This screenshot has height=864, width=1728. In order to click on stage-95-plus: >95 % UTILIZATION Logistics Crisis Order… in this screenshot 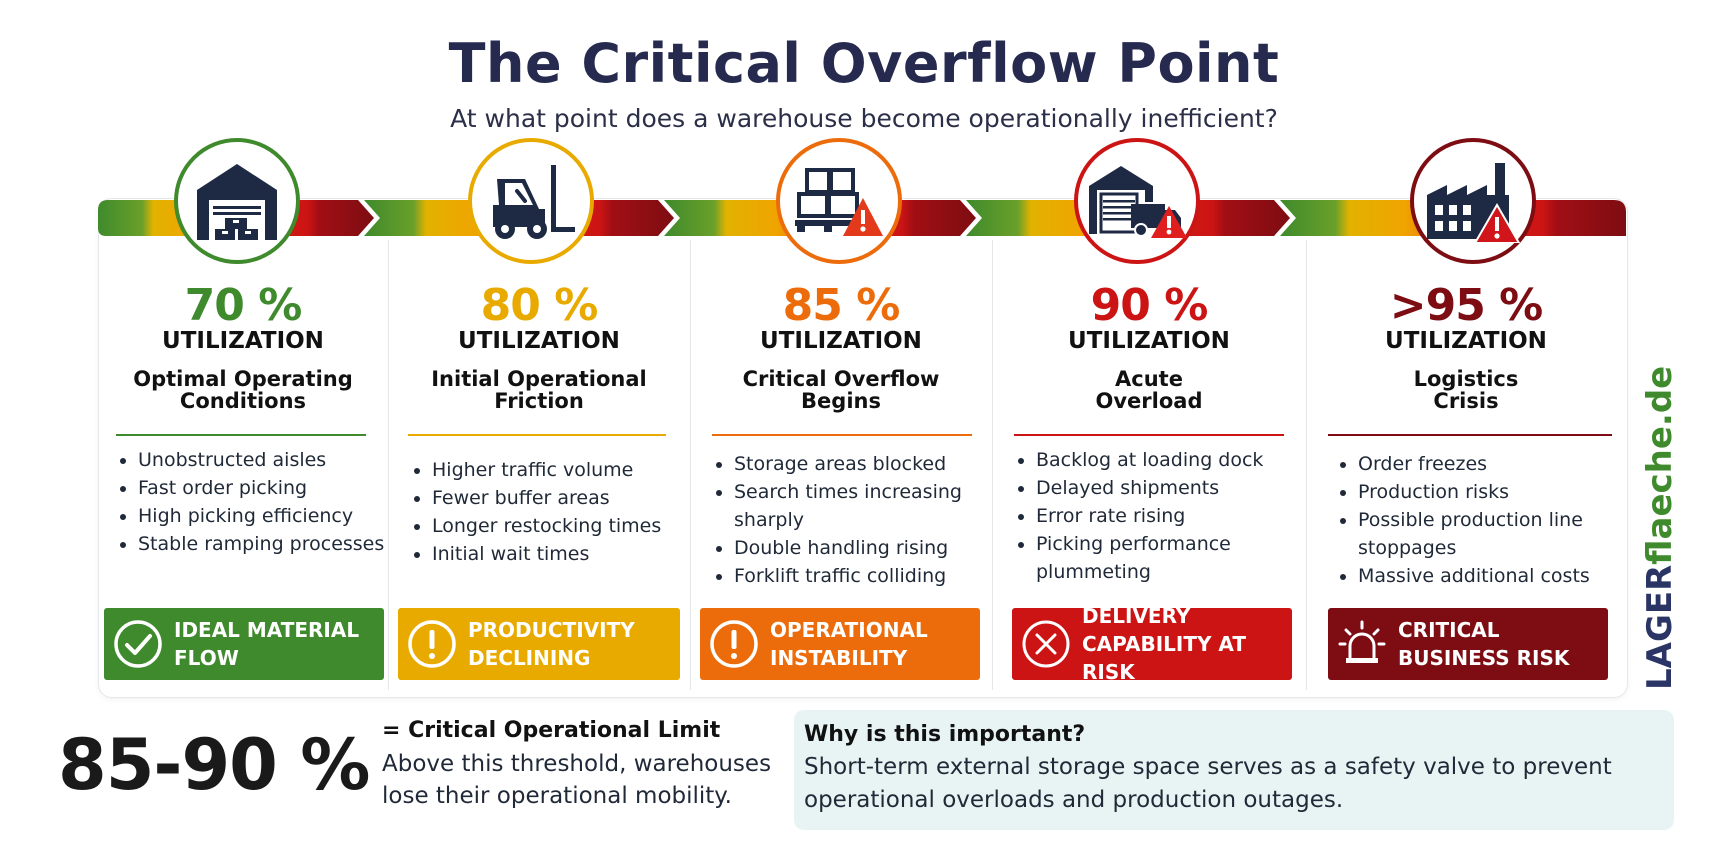, I will do `click(1466, 413)`.